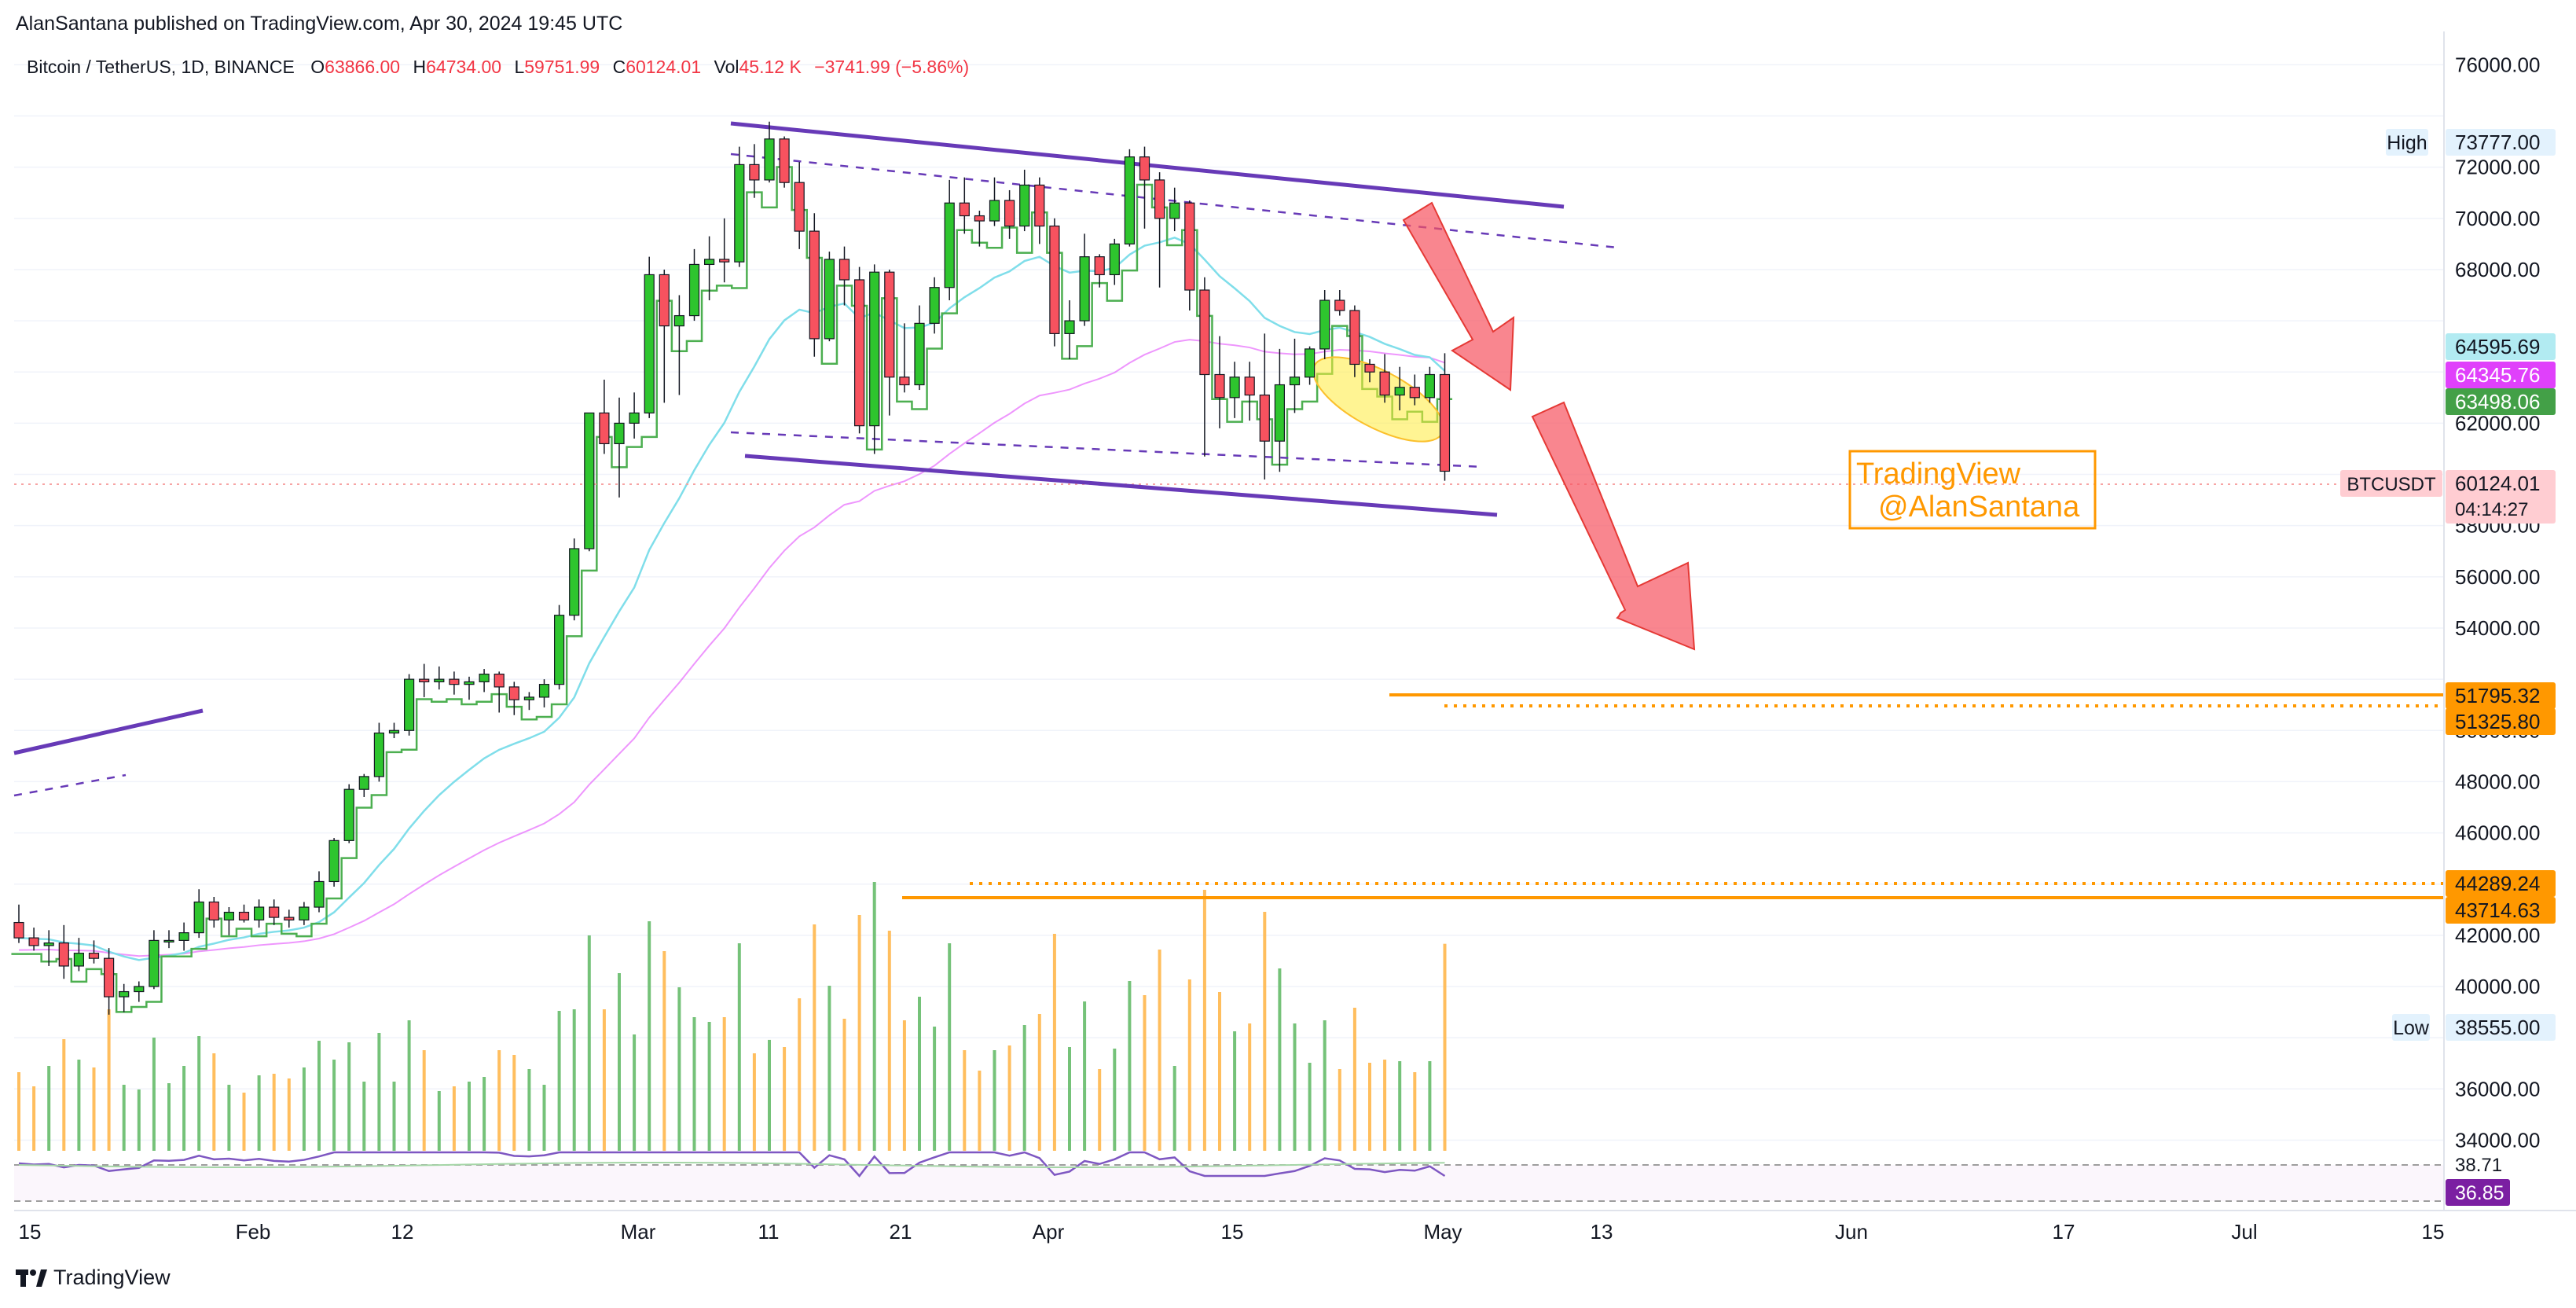 This screenshot has width=2576, height=1308. What do you see at coordinates (1613, 526) in the screenshot?
I see `down-arrow-large-icon` at bounding box center [1613, 526].